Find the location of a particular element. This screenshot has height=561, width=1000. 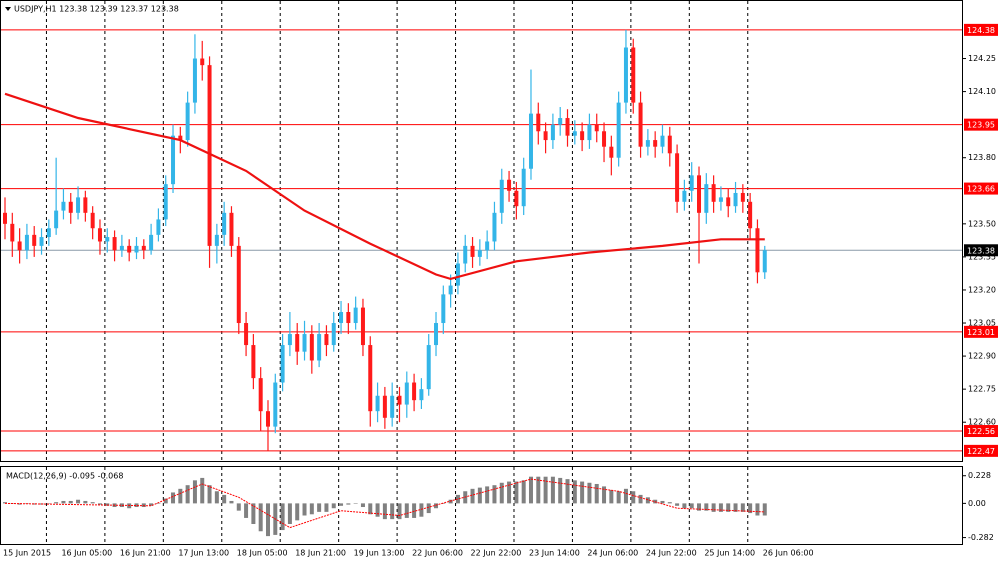

x-tick-label: 19 Jun 13:00 is located at coordinates (379, 553).